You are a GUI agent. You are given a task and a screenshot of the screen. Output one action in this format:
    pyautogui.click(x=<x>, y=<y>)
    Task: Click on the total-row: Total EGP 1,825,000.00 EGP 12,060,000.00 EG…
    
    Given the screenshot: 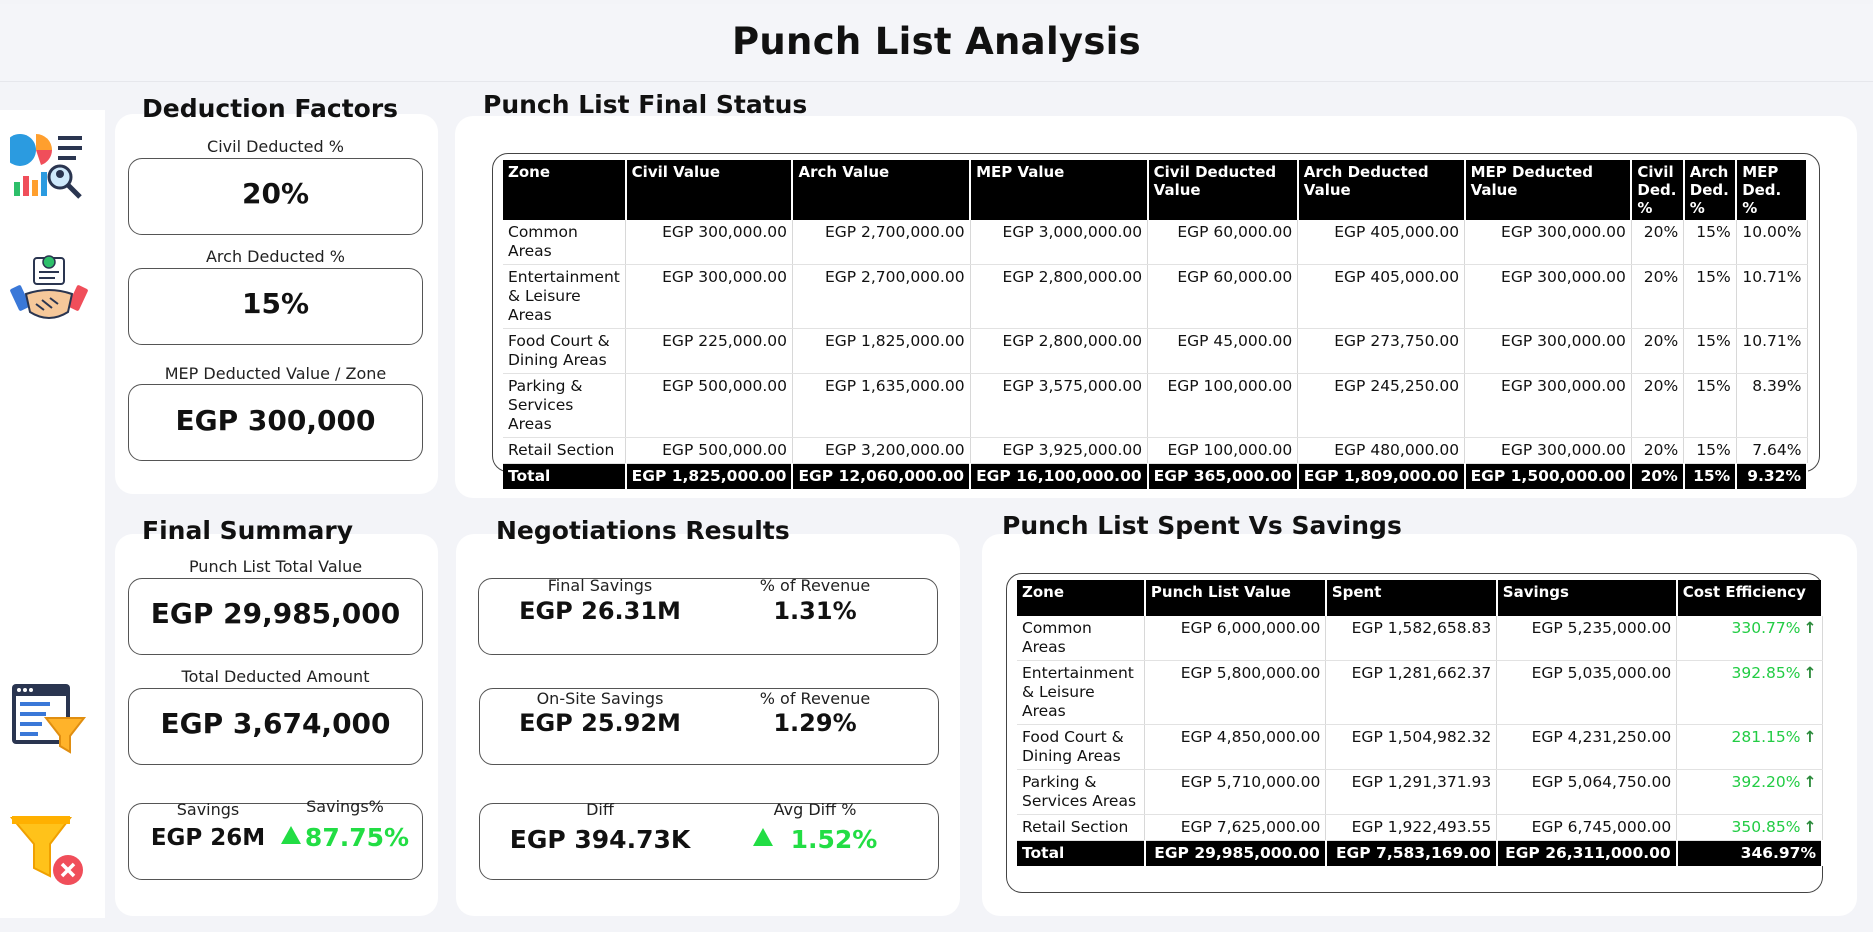 What is the action you would take?
    pyautogui.click(x=1155, y=476)
    